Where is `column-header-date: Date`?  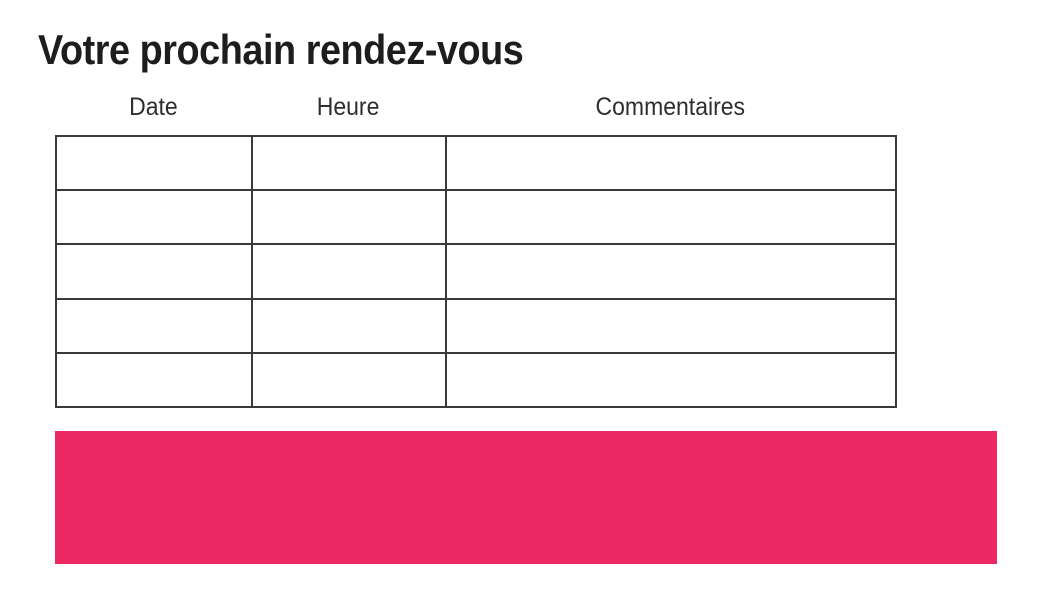 column-header-date: Date is located at coordinates (153, 107).